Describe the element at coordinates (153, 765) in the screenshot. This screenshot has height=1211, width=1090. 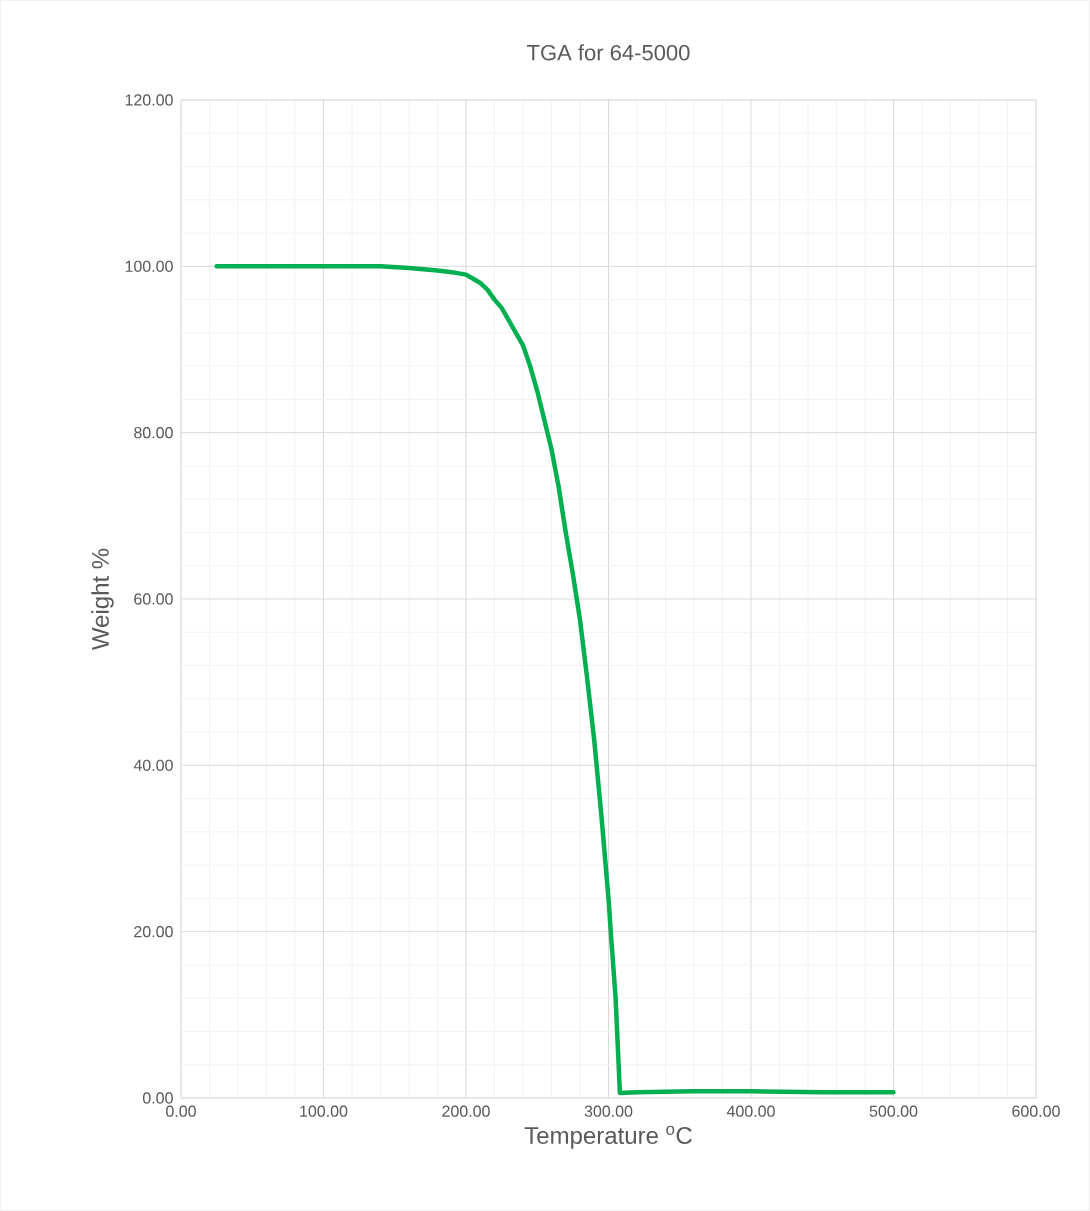
I see `y-tick-label: 40.00` at that location.